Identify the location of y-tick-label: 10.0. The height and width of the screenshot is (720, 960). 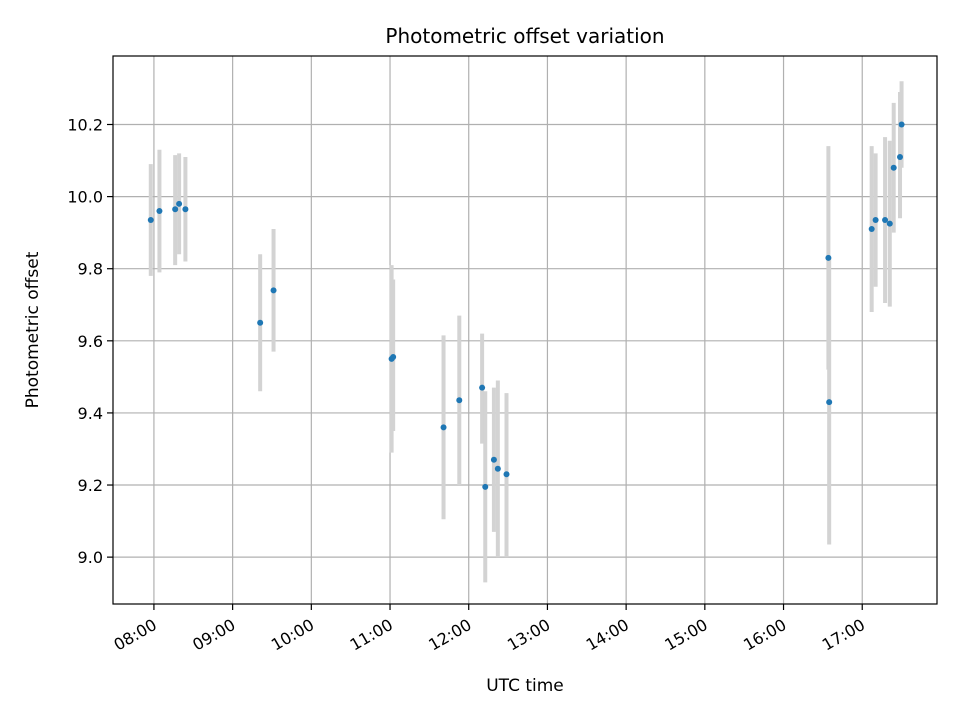
(85, 197).